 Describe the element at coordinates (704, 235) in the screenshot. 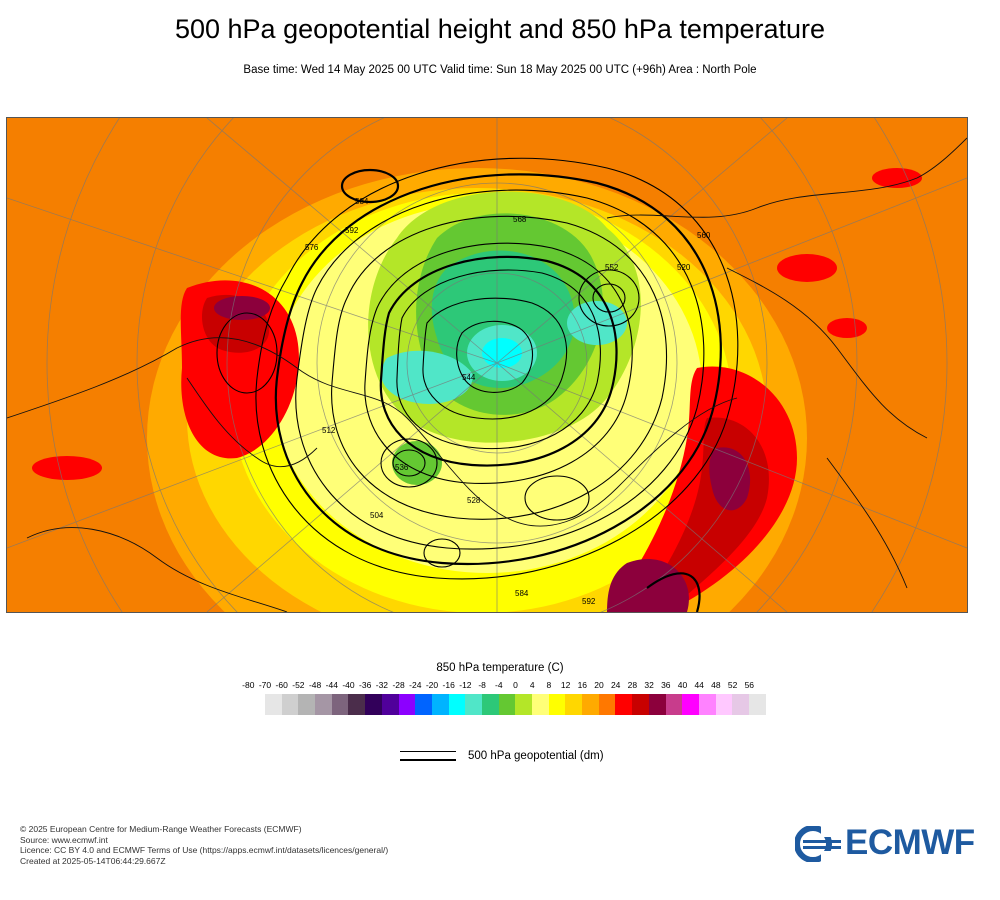

I see `contour-label: 560` at that location.